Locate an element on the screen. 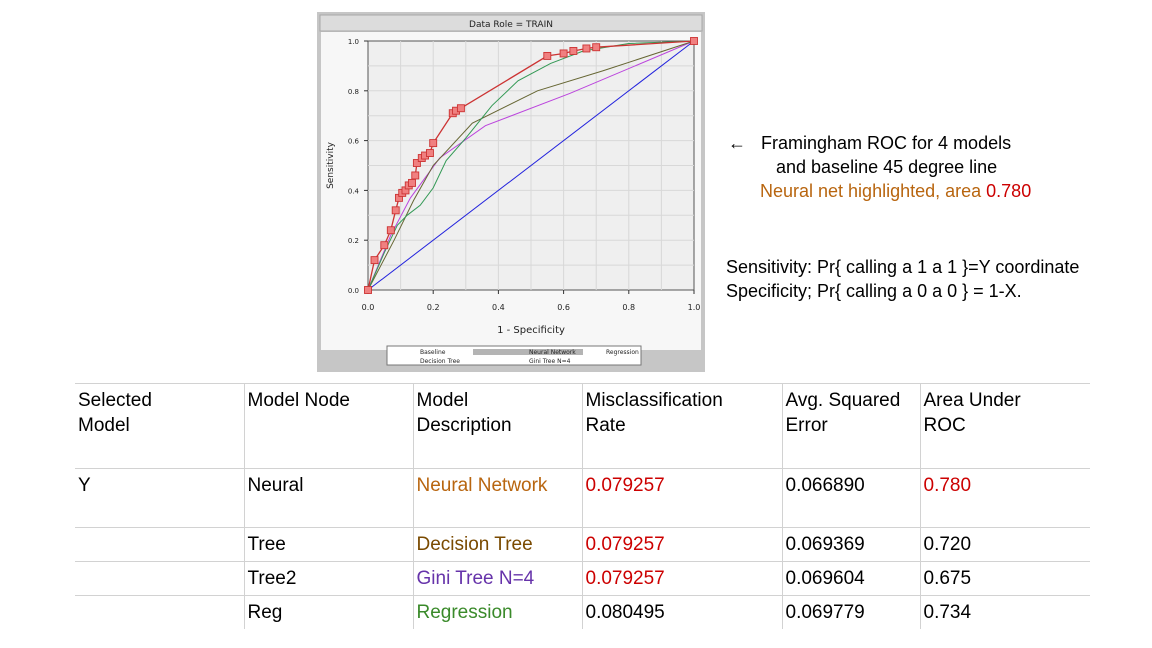 This screenshot has height=648, width=1152. series-line-baseline is located at coordinates (531, 165).